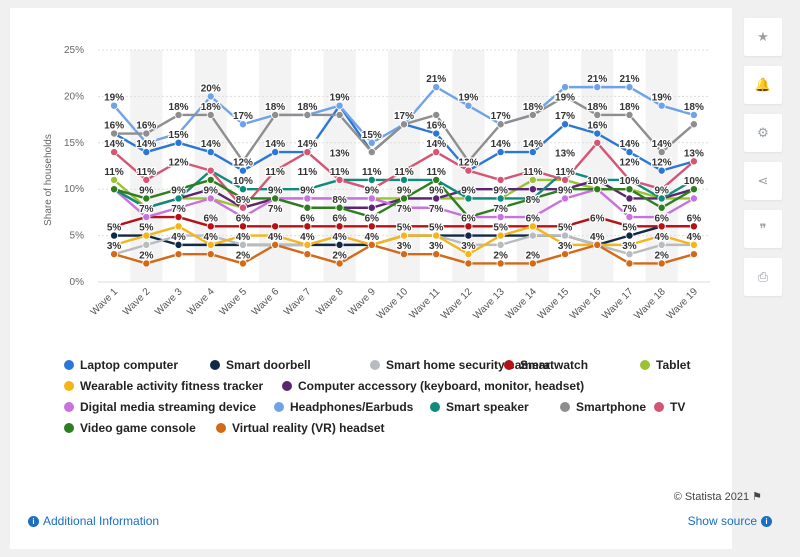  I want to click on data-label: 18%, so click(275, 107).